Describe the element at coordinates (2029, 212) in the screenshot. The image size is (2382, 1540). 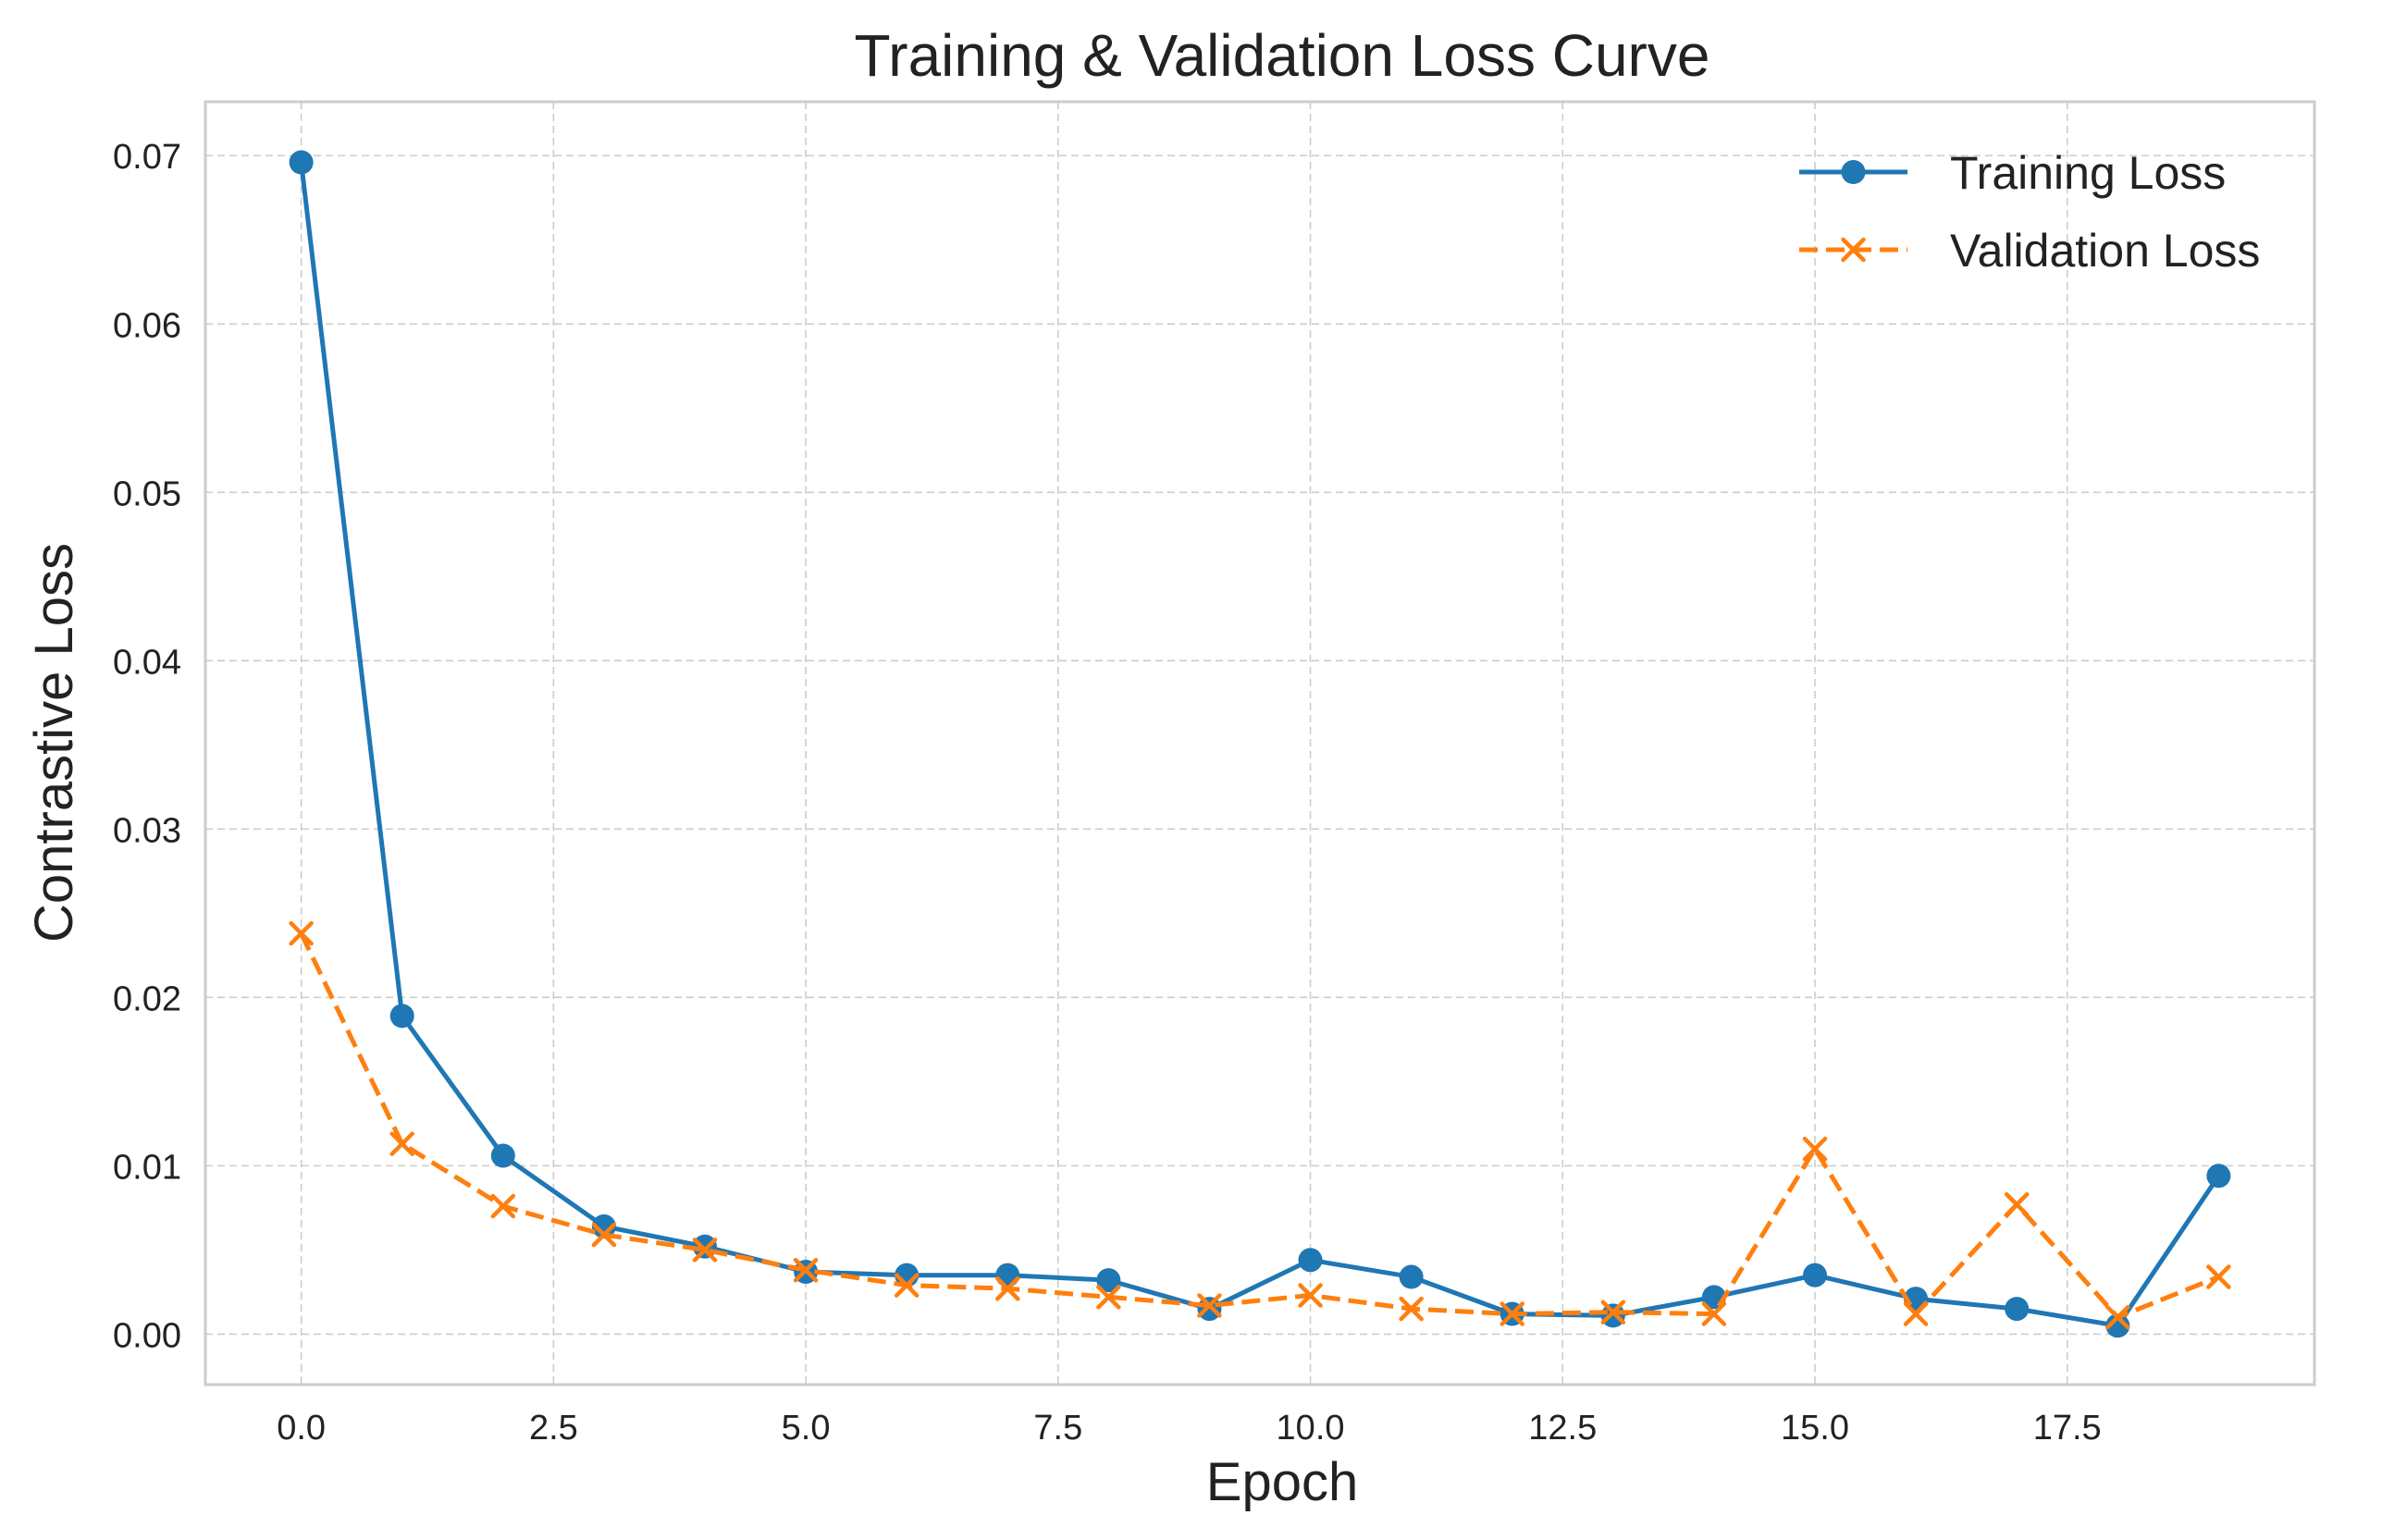
I see `legend: Training Loss Validation Loss` at that location.